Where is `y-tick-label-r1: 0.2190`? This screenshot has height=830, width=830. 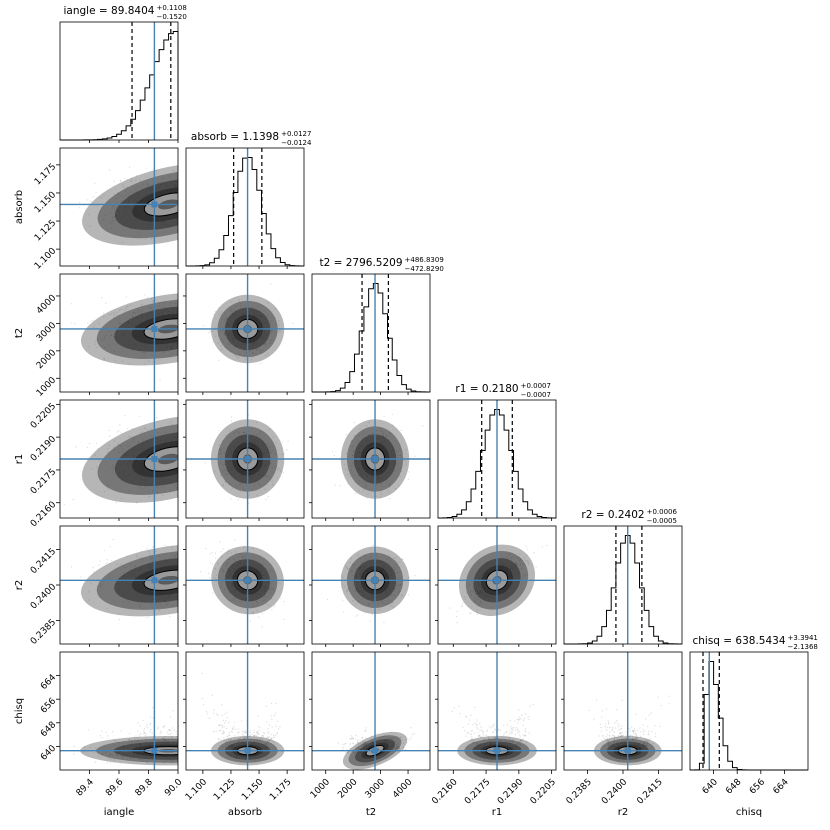
y-tick-label-r1: 0.2190 is located at coordinates (44, 449).